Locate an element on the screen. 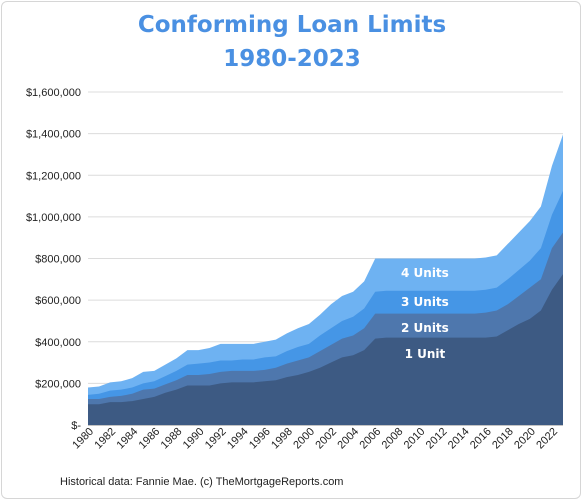  y-tick-label: $200,000 is located at coordinates (58, 384).